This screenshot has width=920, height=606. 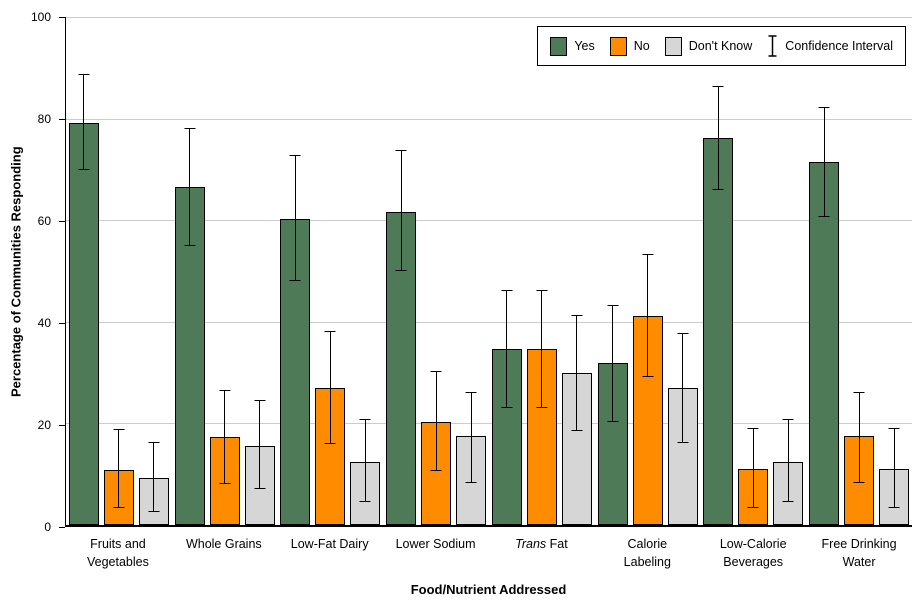 I want to click on y-tick-label: 0, so click(x=47, y=527).